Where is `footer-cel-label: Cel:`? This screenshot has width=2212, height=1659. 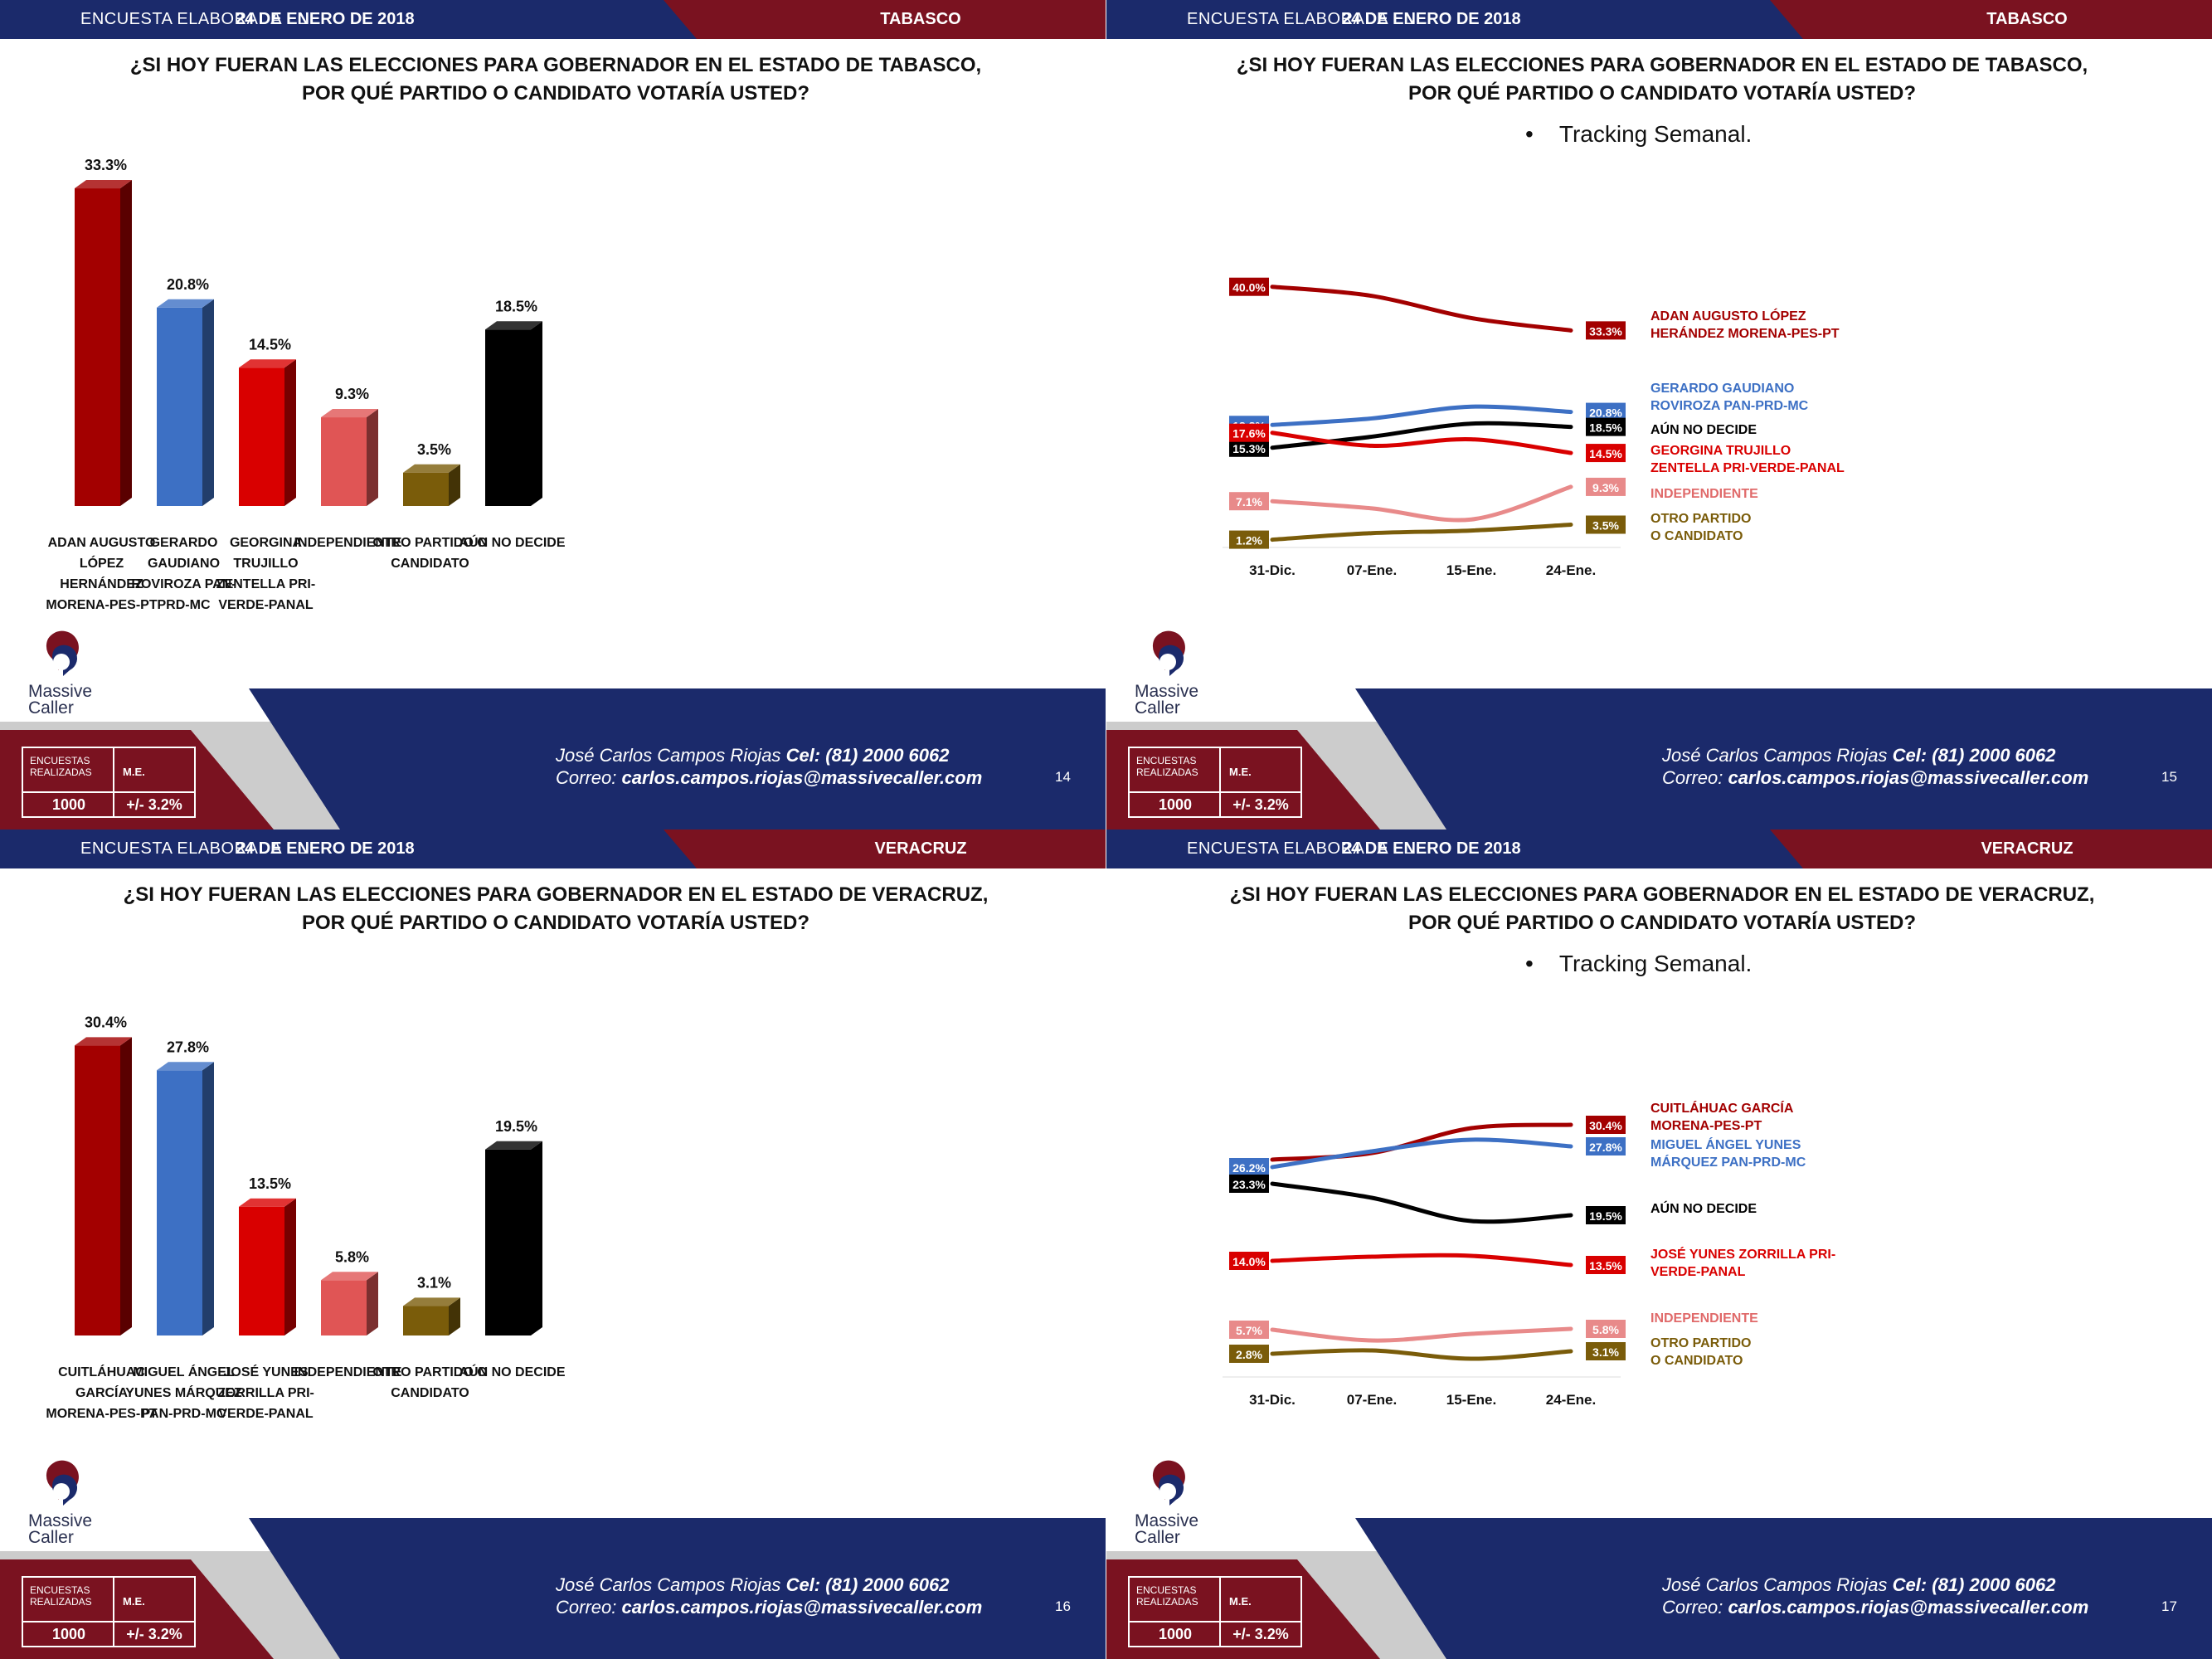
footer-cel-label: Cel: is located at coordinates (803, 755).